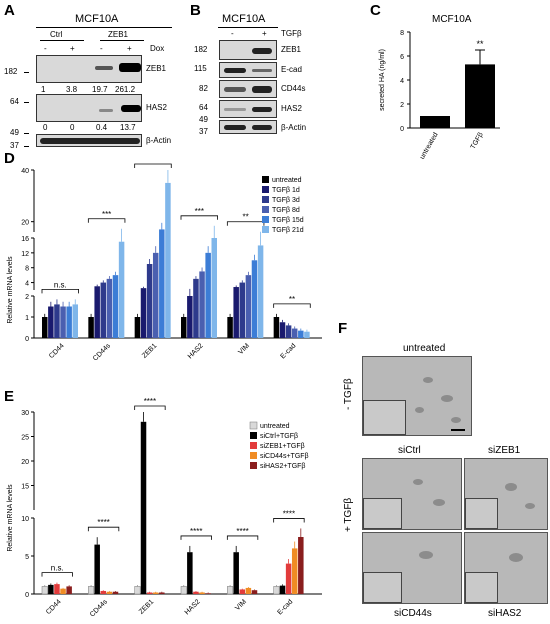 The height and width of the screenshot is (624, 550). What do you see at coordinates (286, 190) in the screenshot?
I see `legend-label-1: TGFβ 1d` at bounding box center [286, 190].